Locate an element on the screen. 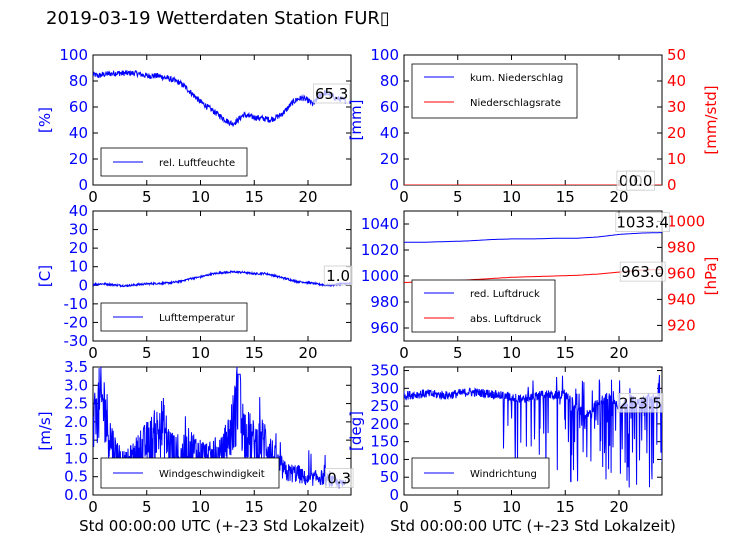  y-tick-label: 30 is located at coordinates (78, 230).